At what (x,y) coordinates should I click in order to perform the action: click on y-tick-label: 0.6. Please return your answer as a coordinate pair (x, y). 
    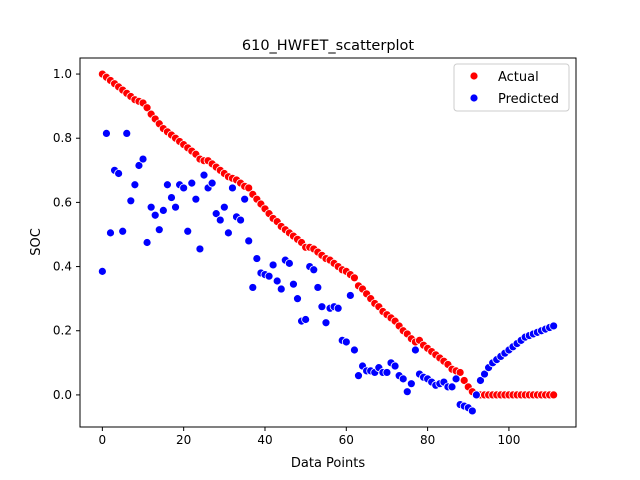
    Looking at the image, I should click on (62, 202).